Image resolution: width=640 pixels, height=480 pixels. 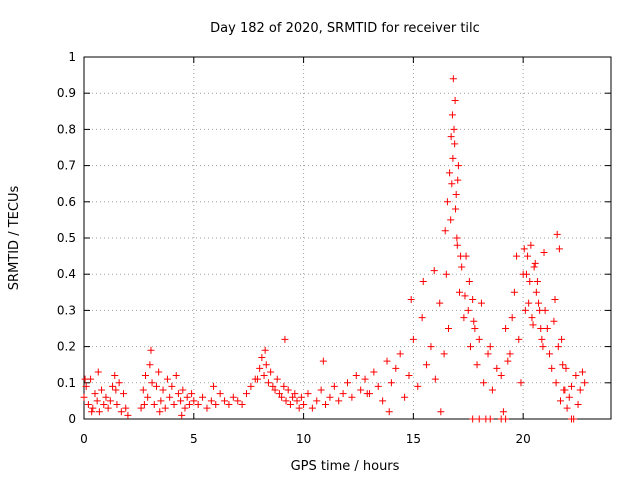 What do you see at coordinates (72, 57) in the screenshot?
I see `y-tick-label: 1` at bounding box center [72, 57].